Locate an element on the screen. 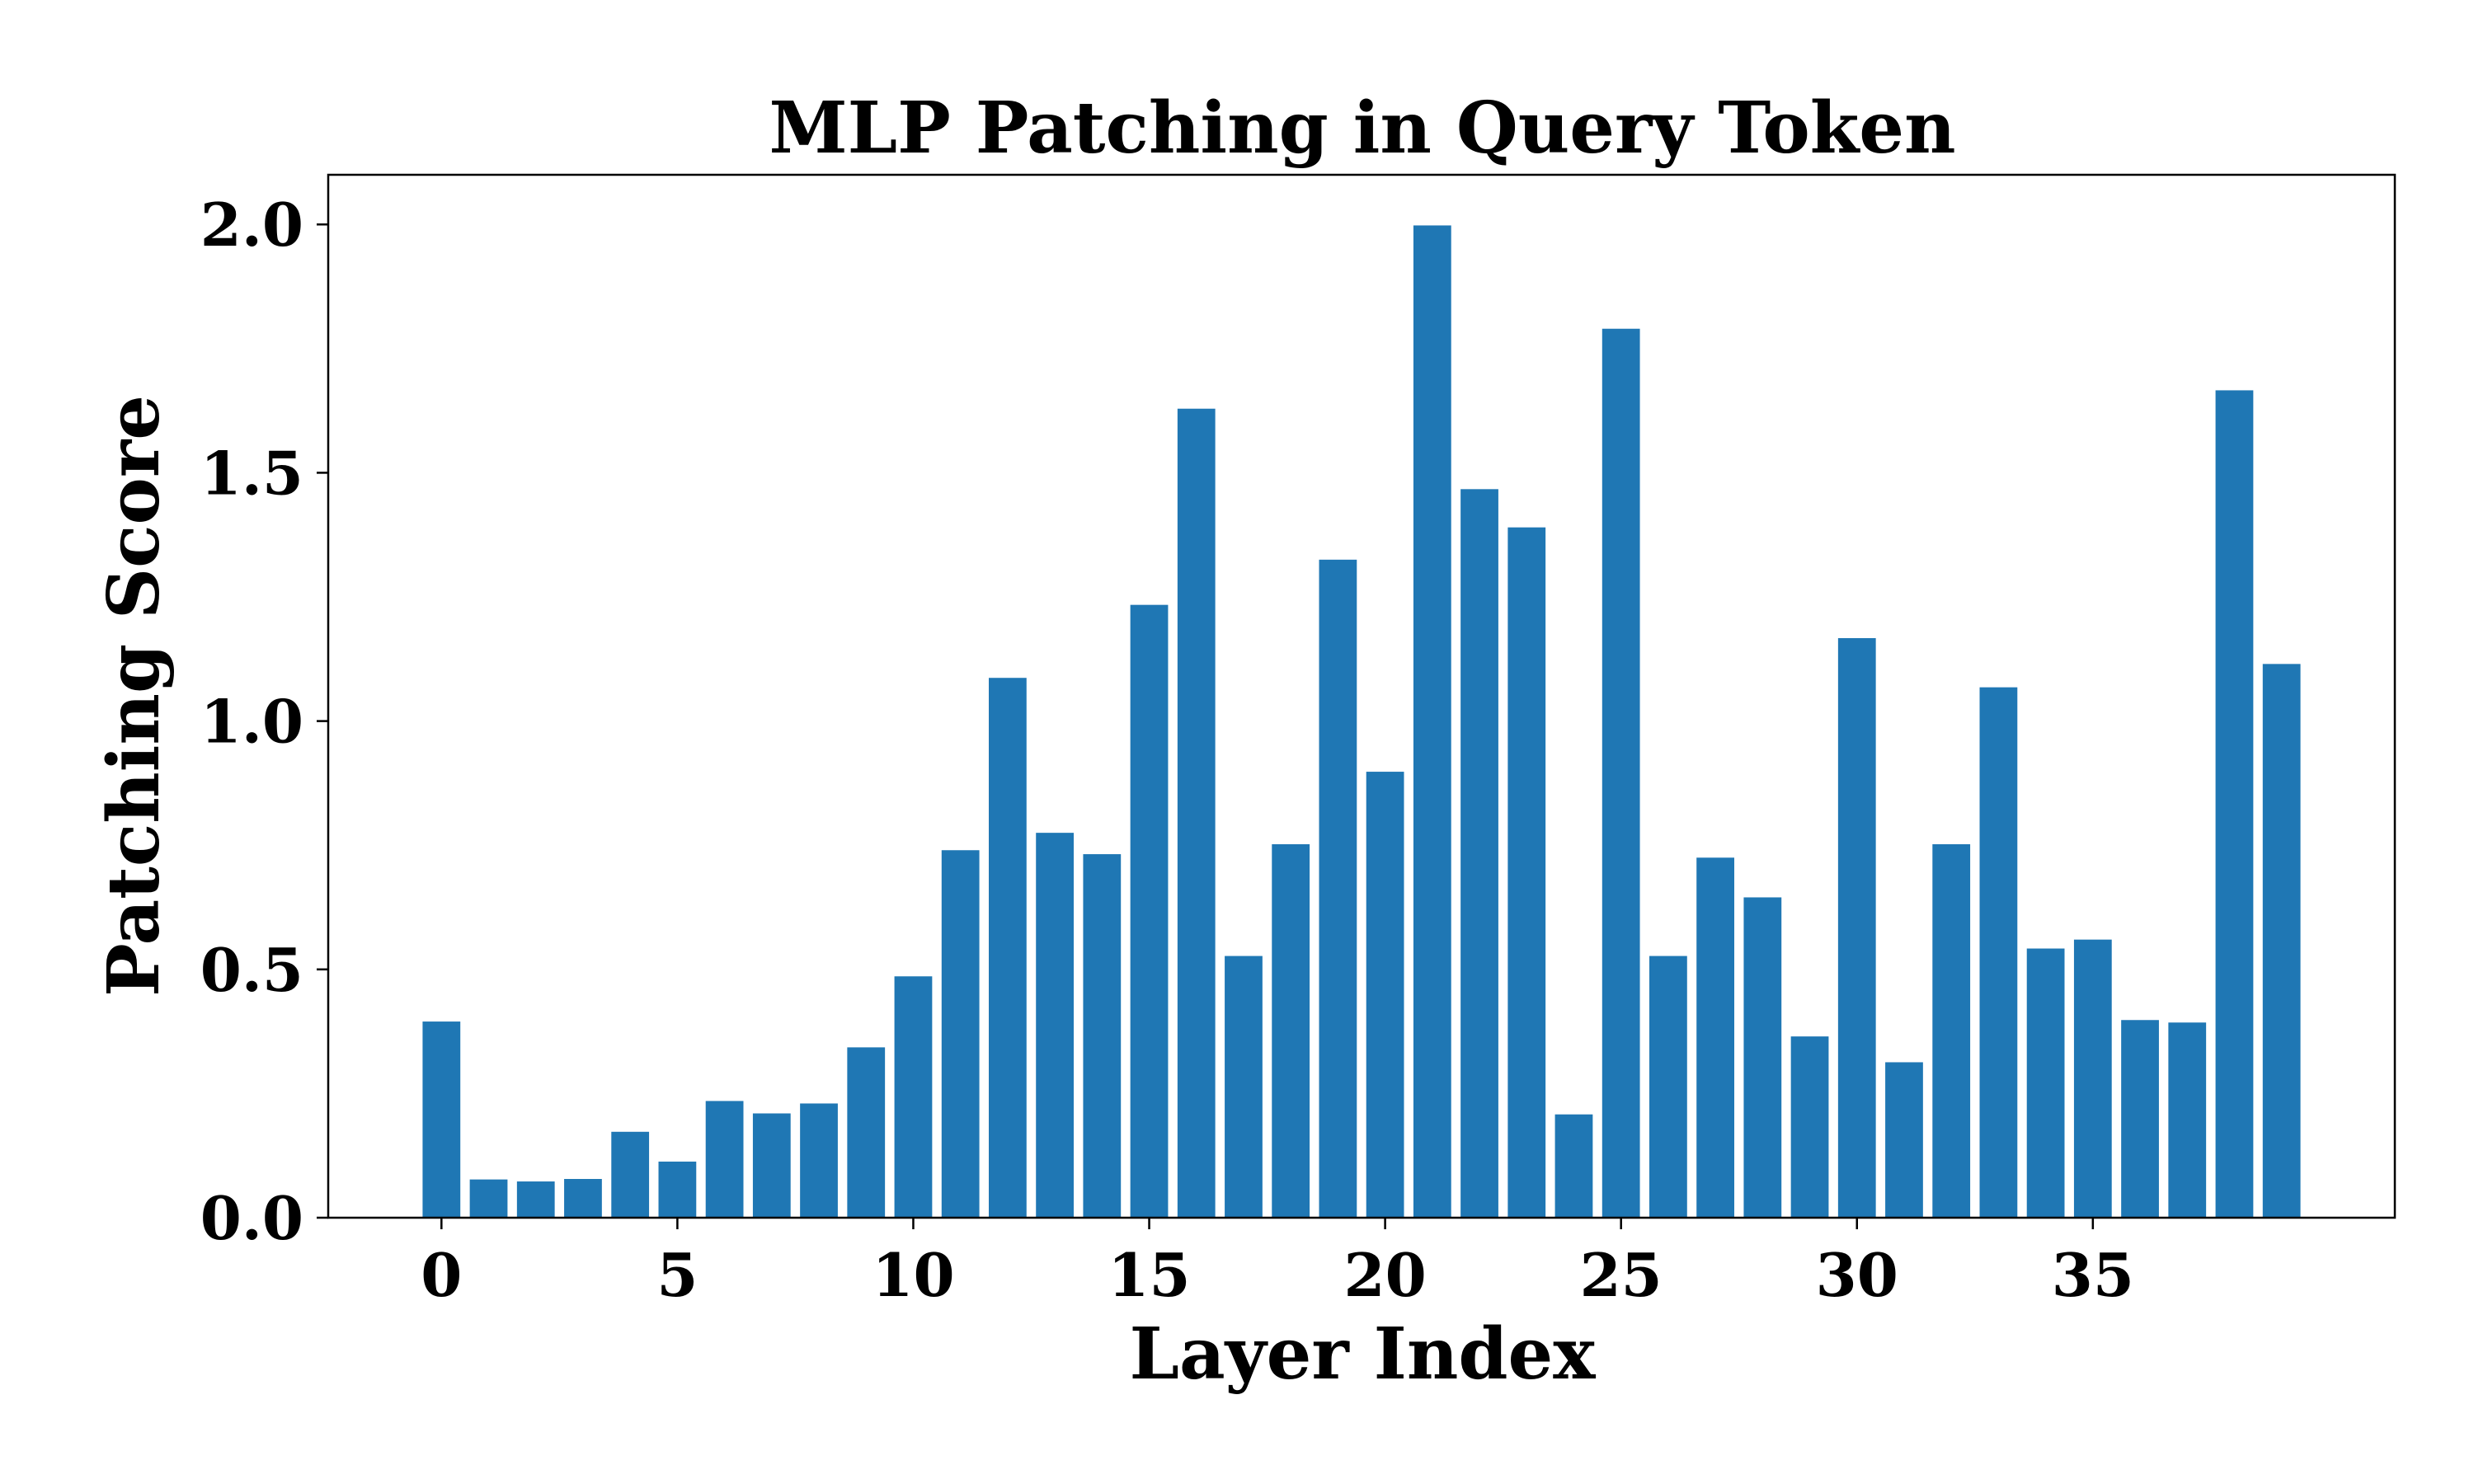  y-axis-ticks: 0.0 0.5 1.0 1.5 2.0 is located at coordinates (264, 721).